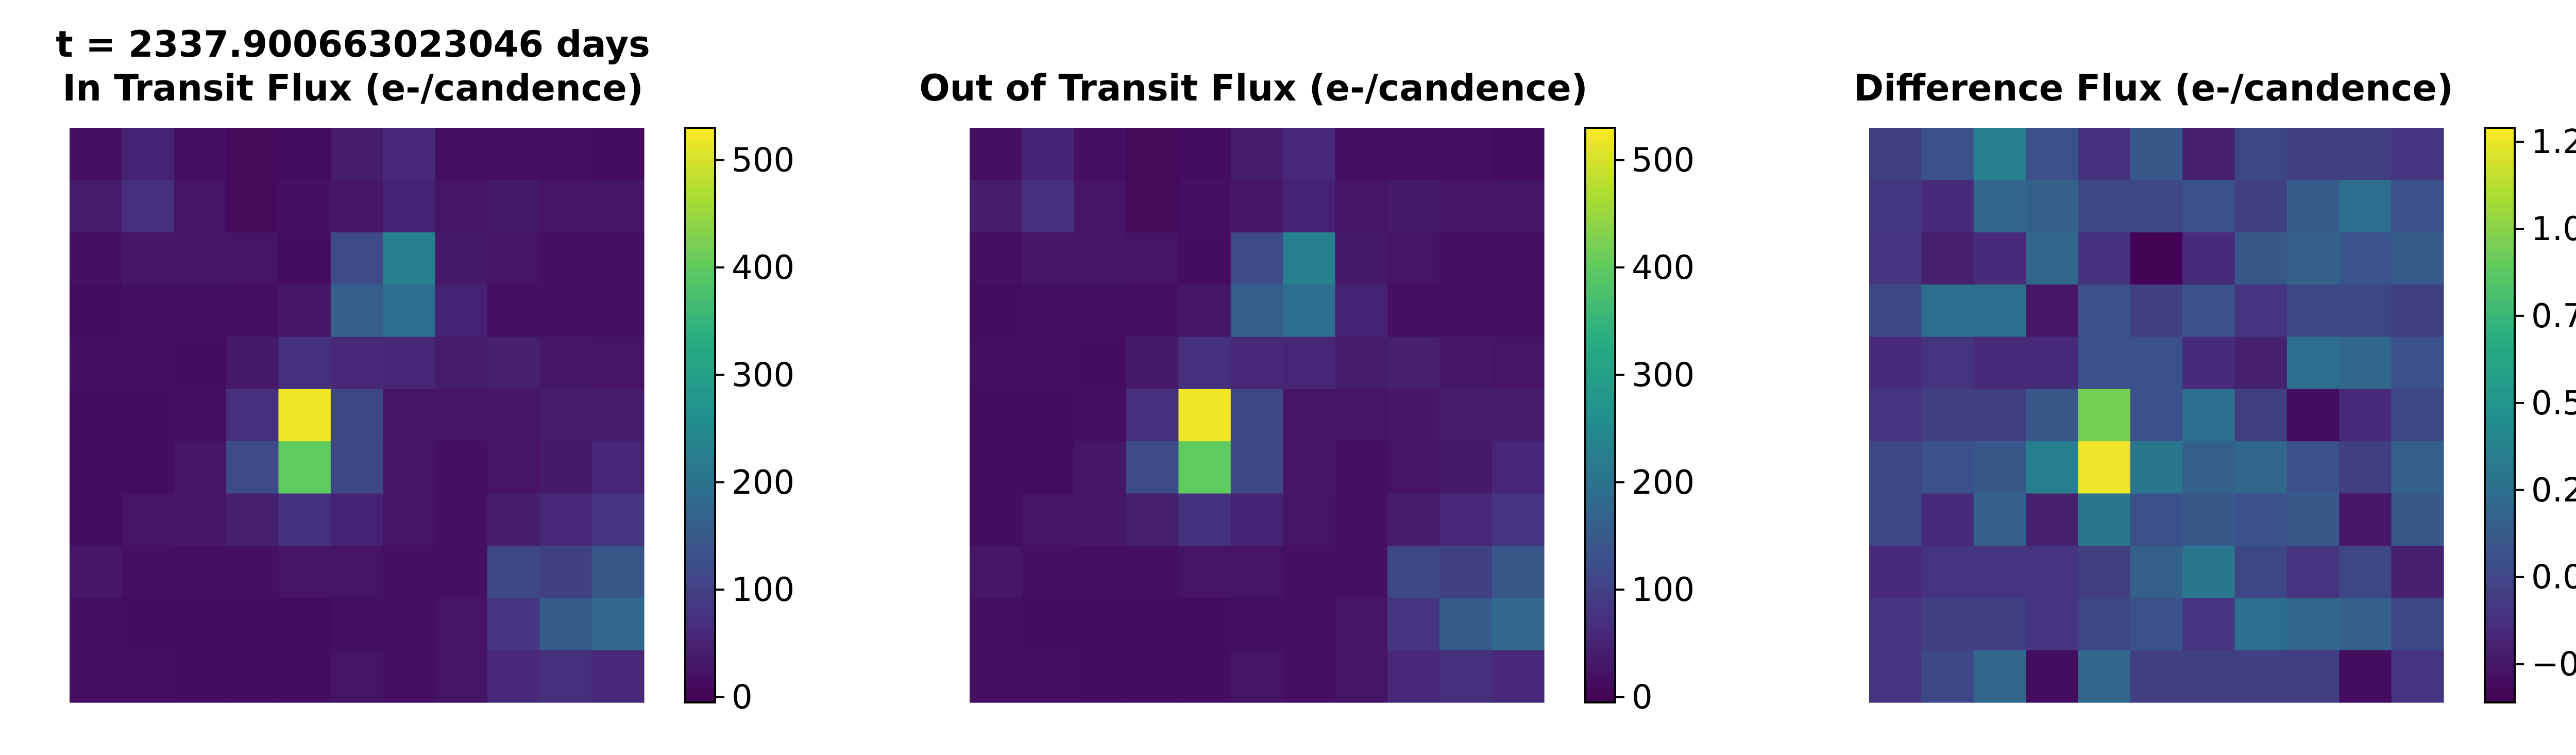  What do you see at coordinates (409, 258) in the screenshot?
I see `heatmap-cell-r2-c6` at bounding box center [409, 258].